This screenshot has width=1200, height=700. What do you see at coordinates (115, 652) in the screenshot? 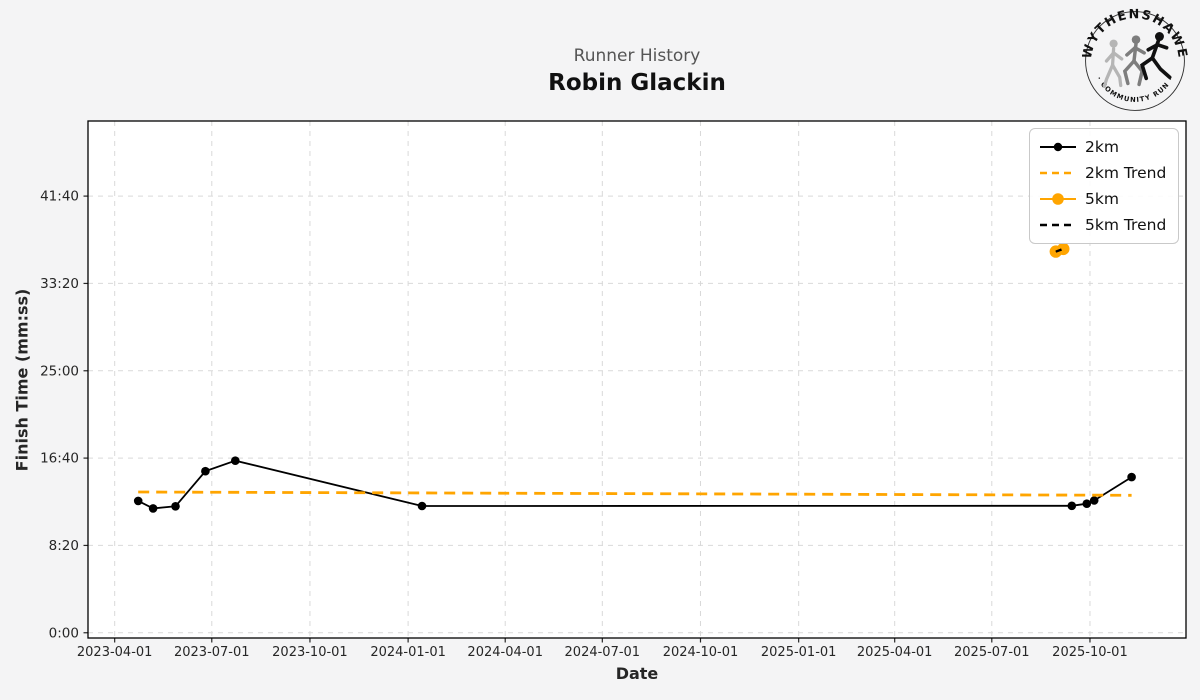
I see `x-tick-label: 2023-04-01` at bounding box center [115, 652].